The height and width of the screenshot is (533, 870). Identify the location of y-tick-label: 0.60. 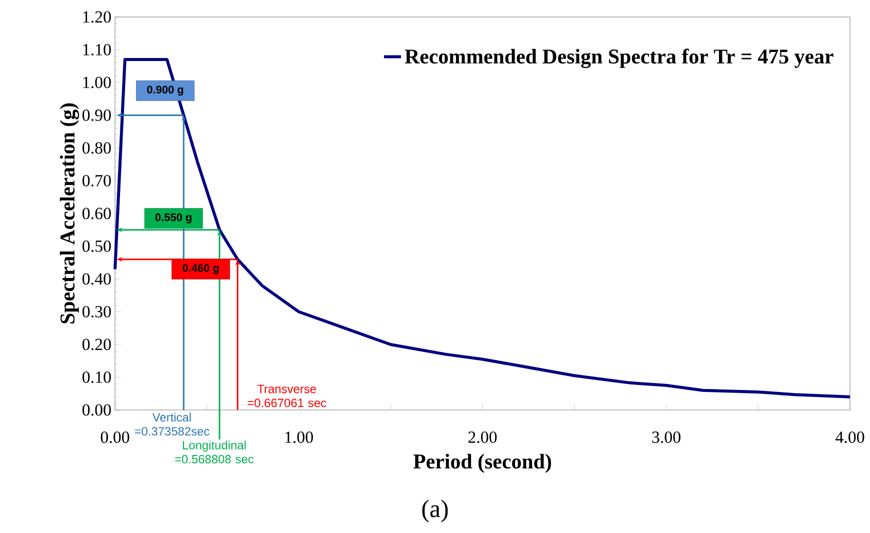
(96, 214).